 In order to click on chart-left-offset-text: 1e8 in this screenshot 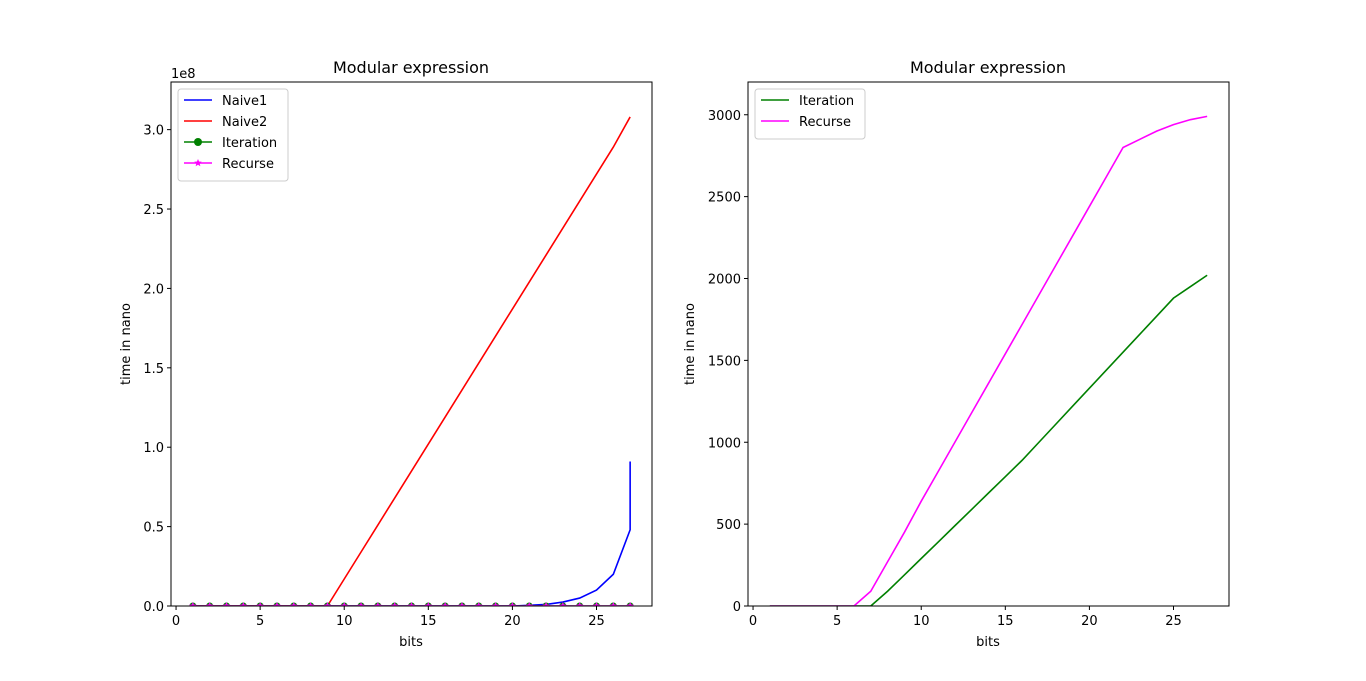, I will do `click(183, 74)`.